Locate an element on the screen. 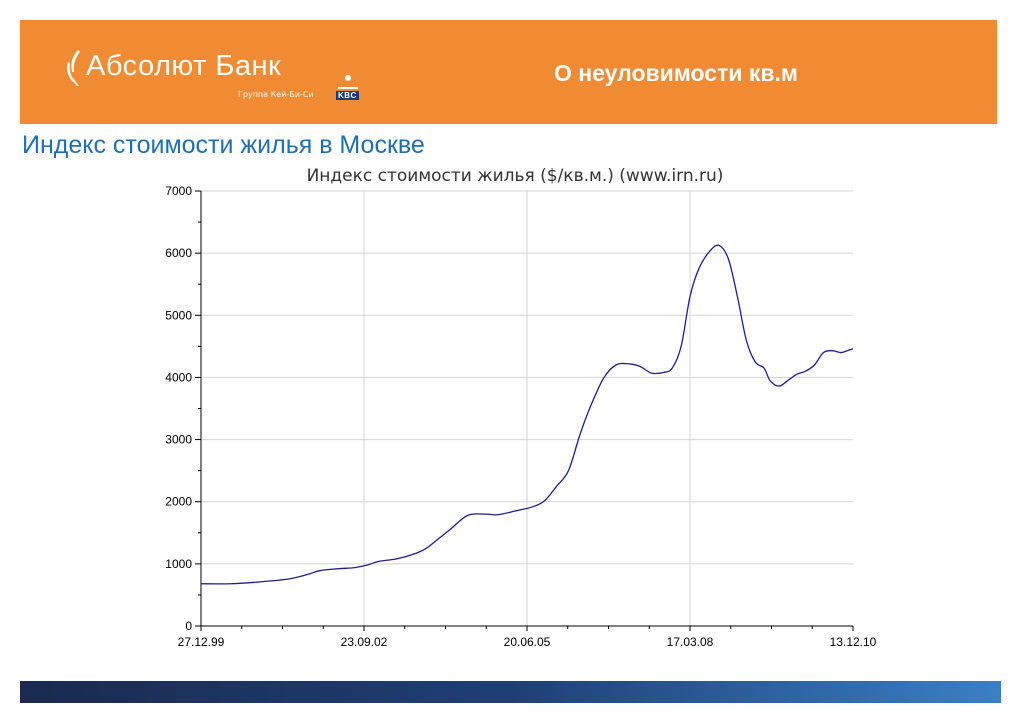 The width and height of the screenshot is (1023, 723). y-tick-label: 4000 is located at coordinates (178, 377).